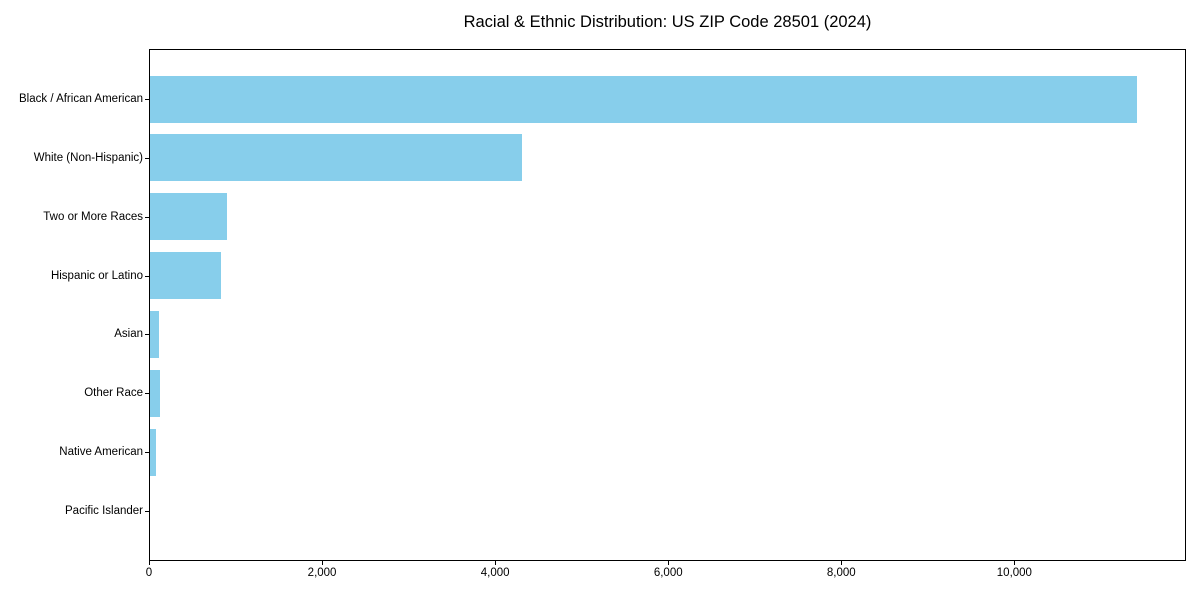  Describe the element at coordinates (149, 573) in the screenshot. I see `x-tick-label: 0` at that location.